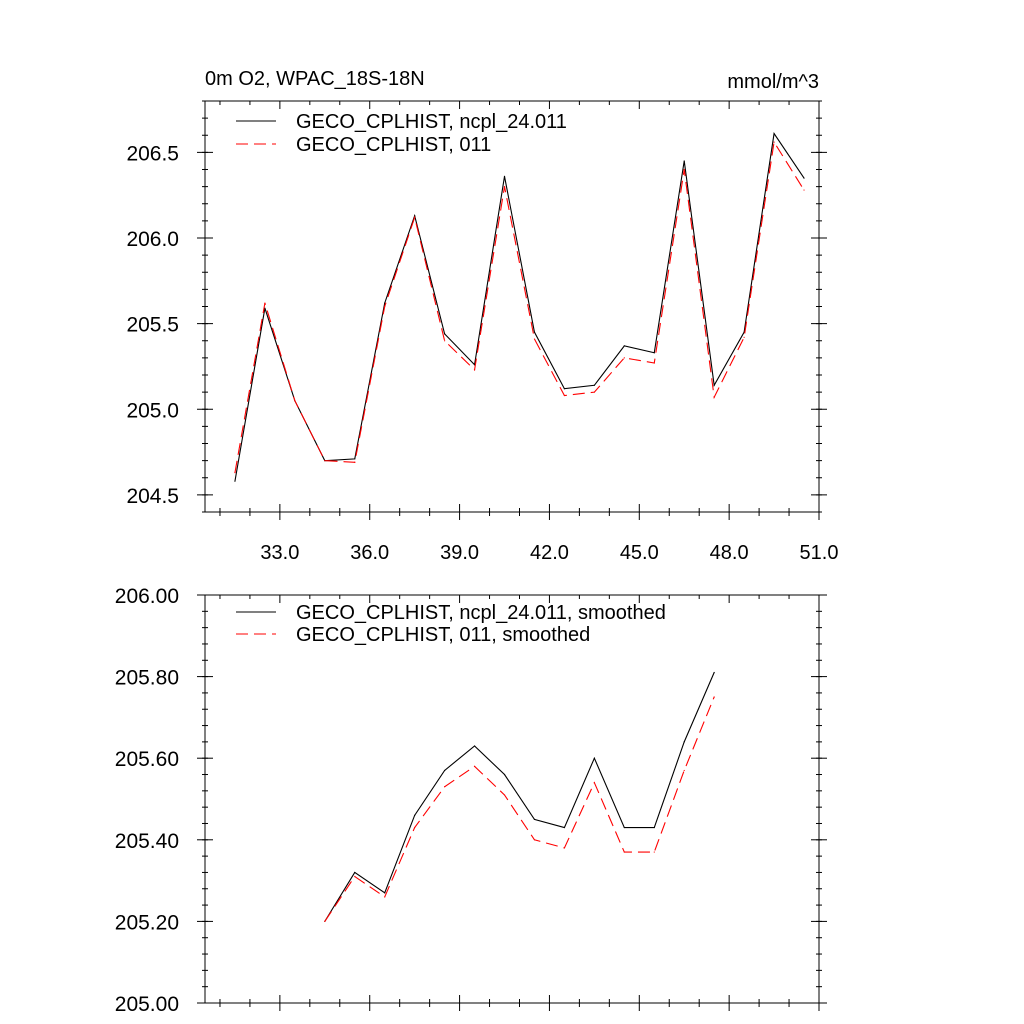 This screenshot has height=1024, width=1024. I want to click on units-label: mmol/m^3, so click(773, 82).